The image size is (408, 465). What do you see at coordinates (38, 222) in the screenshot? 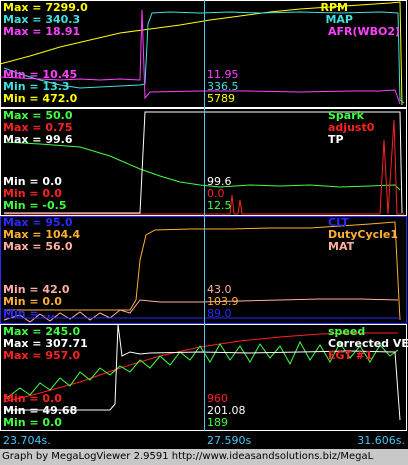
I see `panel-3-max-1: Max = 95.0` at bounding box center [38, 222].